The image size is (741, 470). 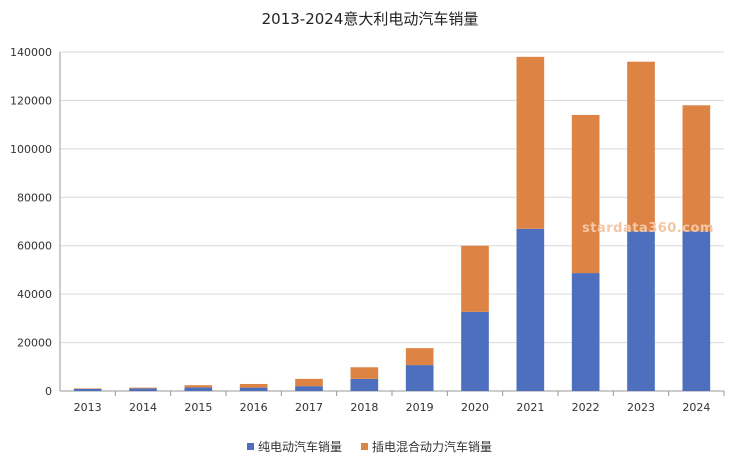 What do you see at coordinates (34, 343) in the screenshot?
I see `y-tick-label: 20000` at bounding box center [34, 343].